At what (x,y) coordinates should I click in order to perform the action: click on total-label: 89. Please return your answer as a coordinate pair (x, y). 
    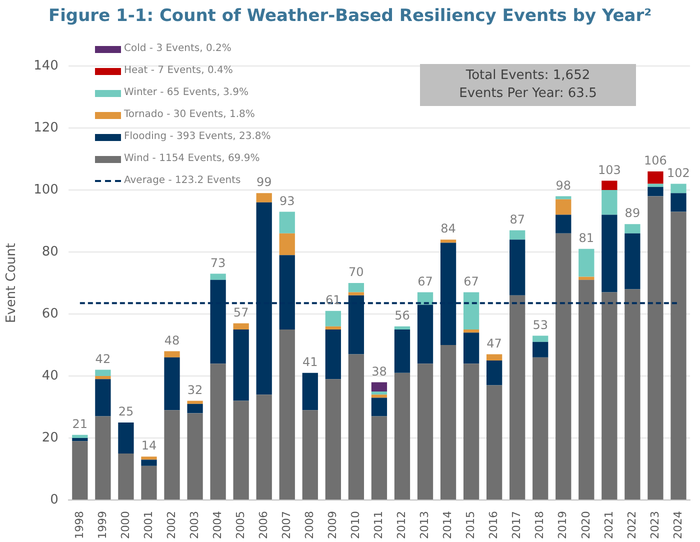
    Looking at the image, I should click on (632, 213).